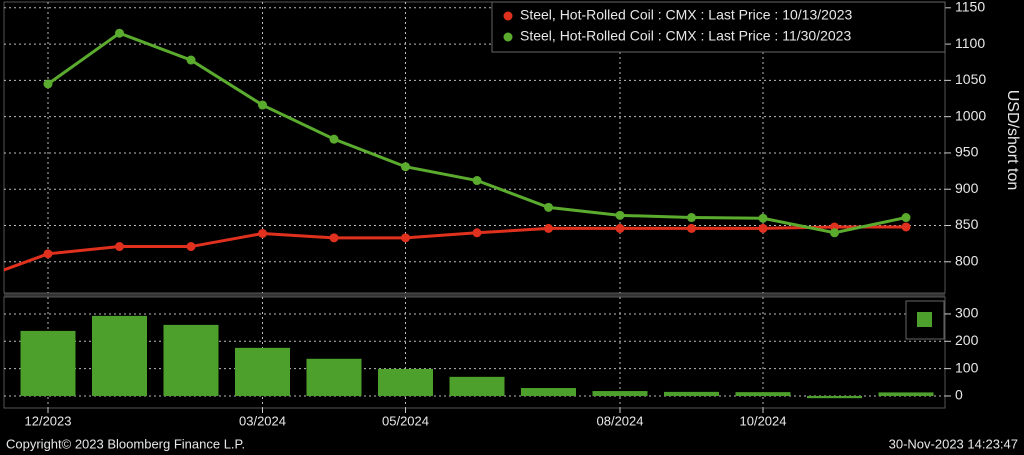  What do you see at coordinates (970, 115) in the screenshot?
I see `y-tick-label: 1000` at bounding box center [970, 115].